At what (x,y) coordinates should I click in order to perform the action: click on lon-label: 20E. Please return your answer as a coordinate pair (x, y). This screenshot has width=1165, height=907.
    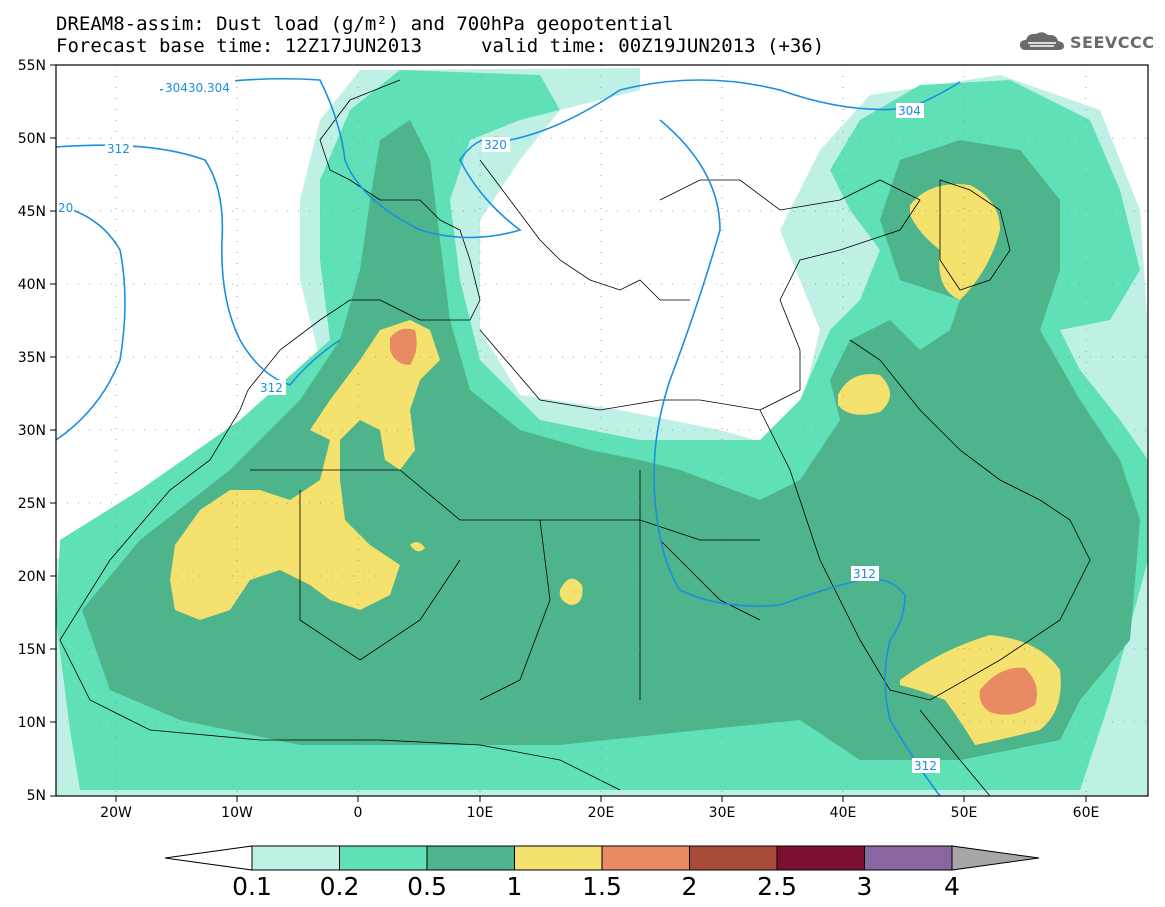
    Looking at the image, I should click on (601, 813).